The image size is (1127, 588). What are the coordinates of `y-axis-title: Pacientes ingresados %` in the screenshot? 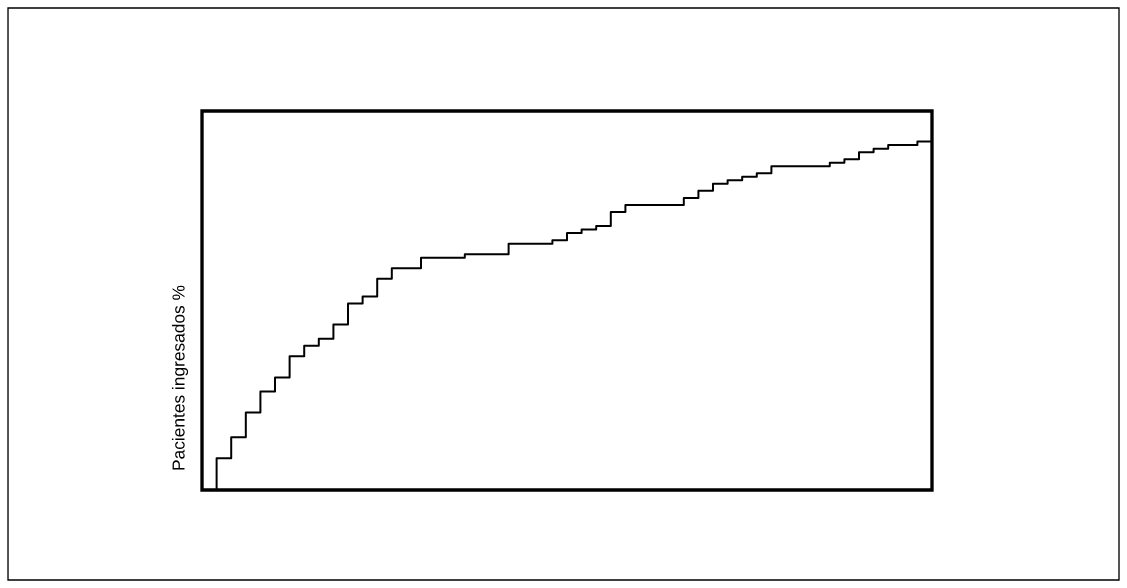 It's located at (180, 377).